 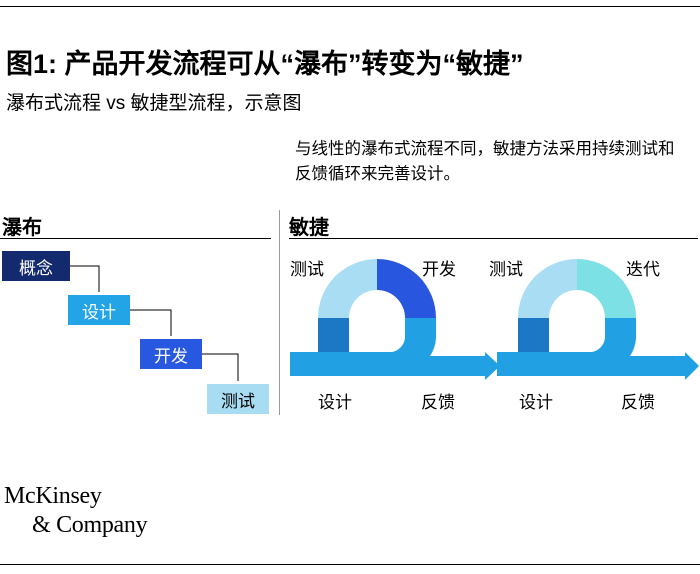 I want to click on waterfall-heading-rule, so click(x=135, y=238).